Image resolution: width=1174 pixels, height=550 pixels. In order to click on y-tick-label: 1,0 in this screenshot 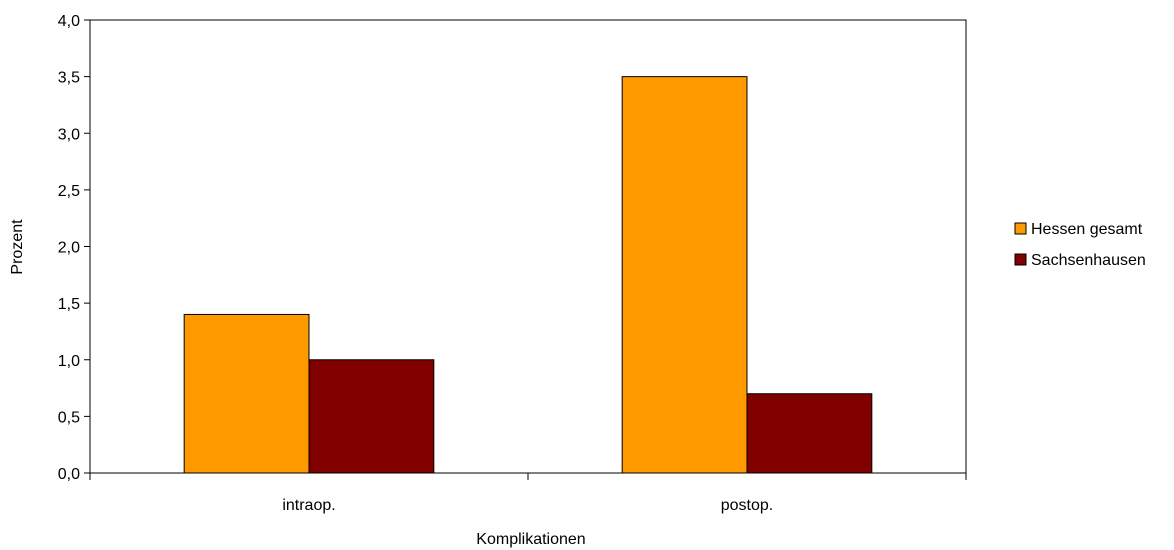, I will do `click(69, 361)`.